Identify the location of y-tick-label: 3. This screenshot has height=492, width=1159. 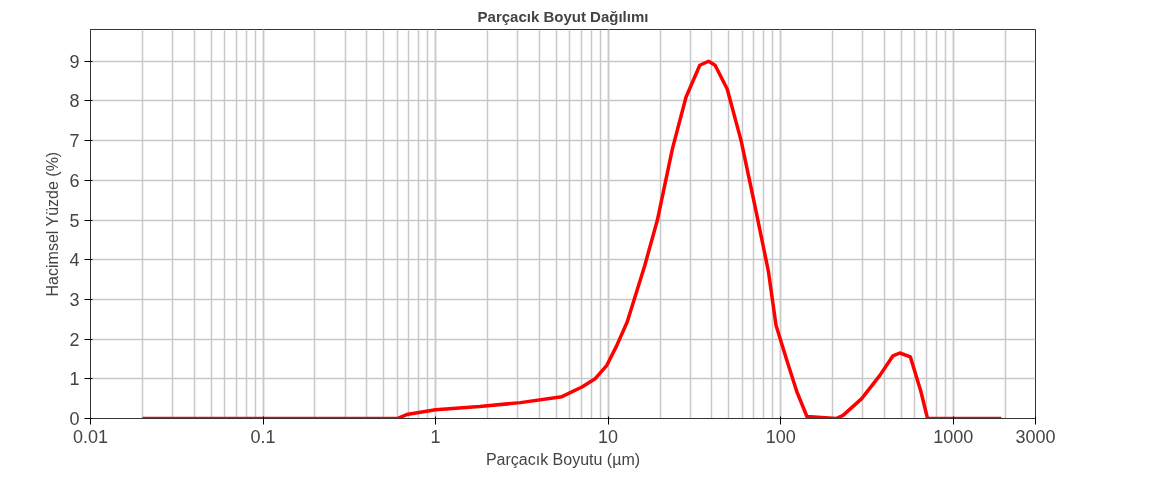
(74, 299).